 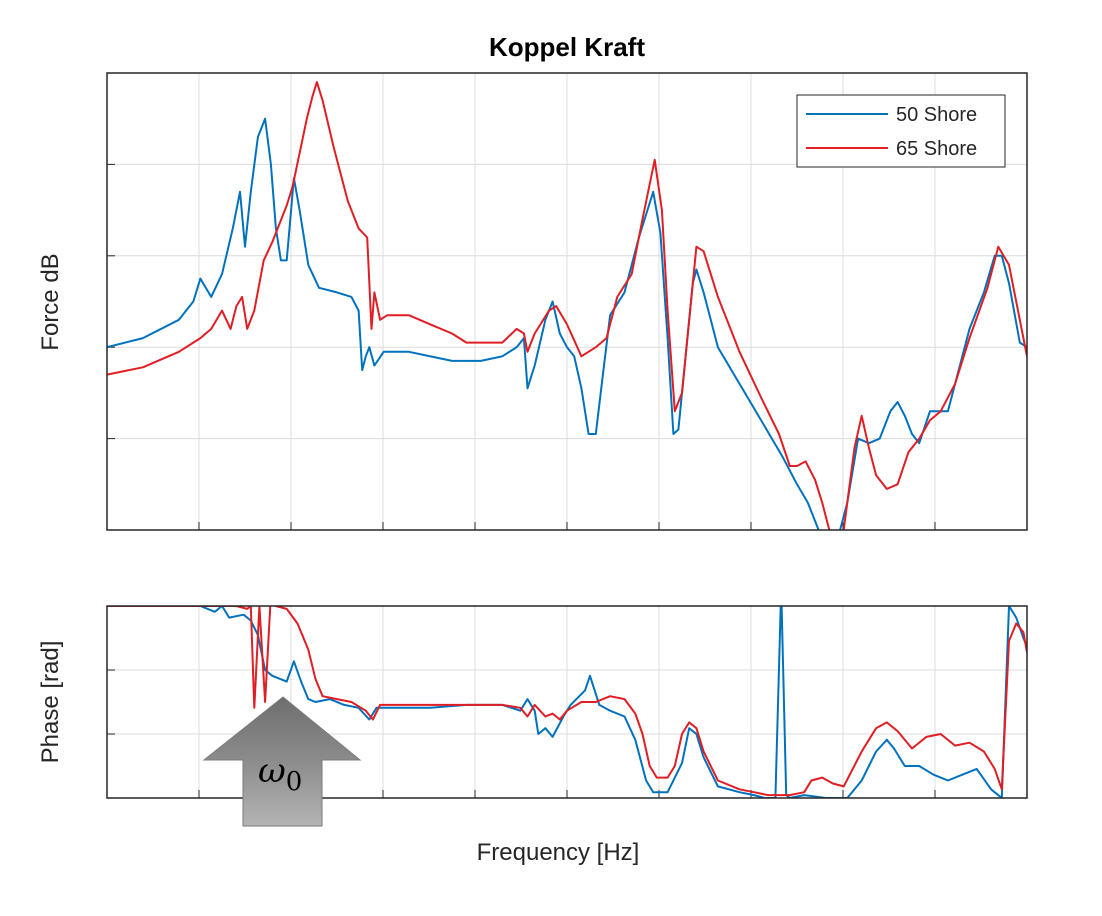 I want to click on legend-label-50-shore: 50 Shore, so click(x=936, y=115).